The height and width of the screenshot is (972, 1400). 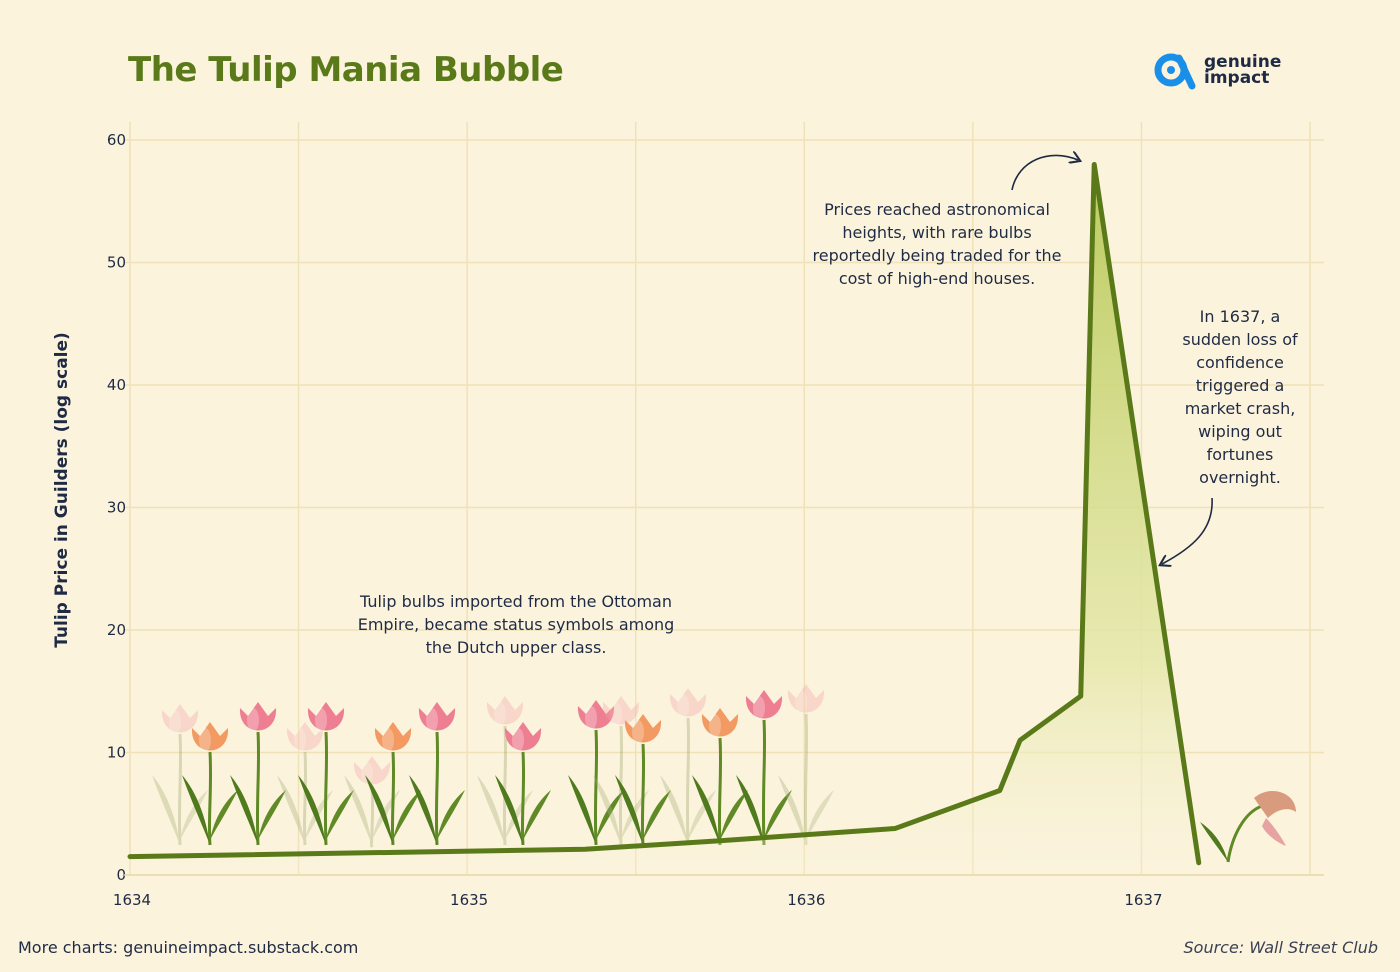 I want to click on more-charts-credit: More charts: genuineimpact.substack.com, so click(x=188, y=947).